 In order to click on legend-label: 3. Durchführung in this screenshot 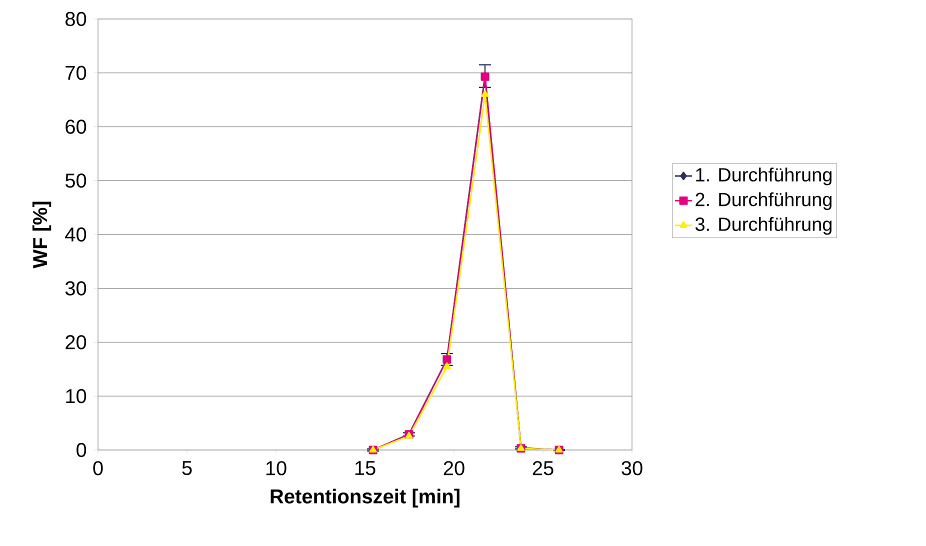, I will do `click(763, 226)`.